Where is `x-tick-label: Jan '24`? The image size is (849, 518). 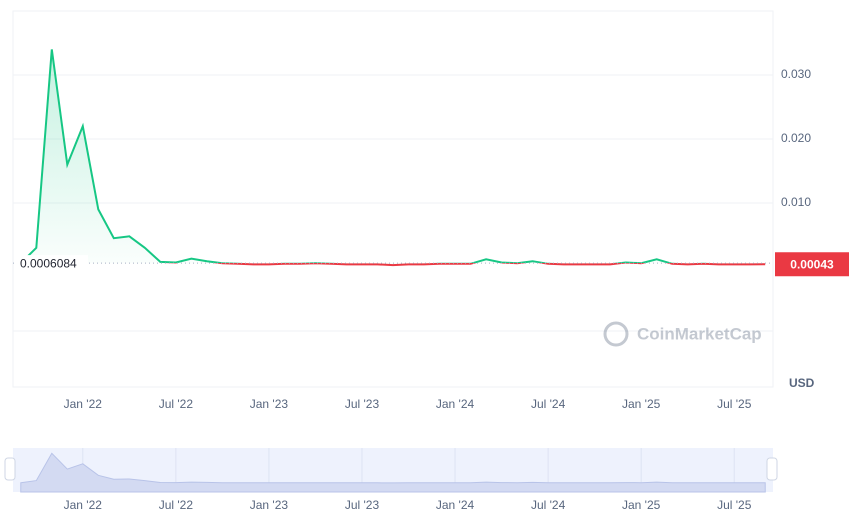
x-tick-label: Jan '24 is located at coordinates (455, 404).